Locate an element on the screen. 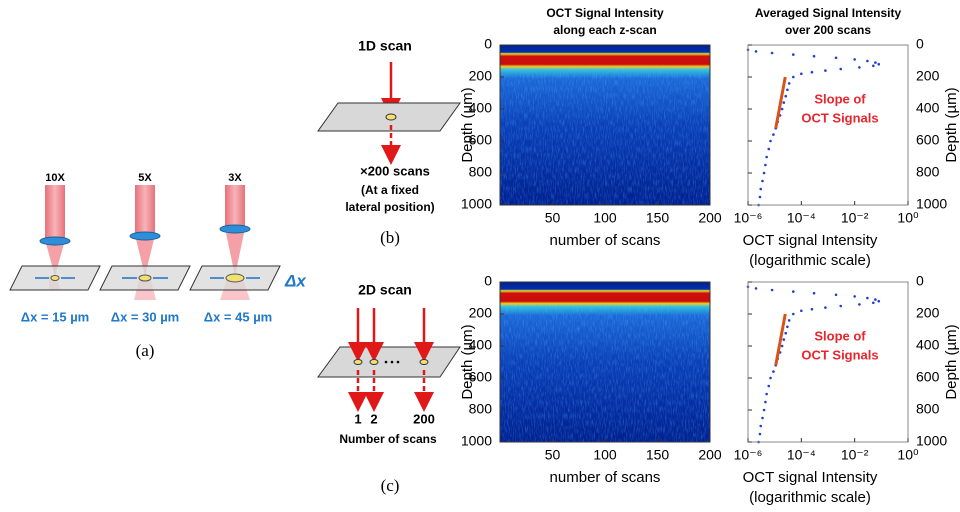 The image size is (960, 512). scan-label: 2 is located at coordinates (373, 418).